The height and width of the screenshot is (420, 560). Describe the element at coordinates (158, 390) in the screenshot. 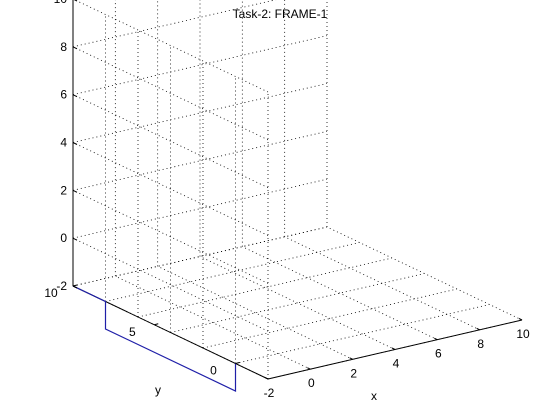

I see `y-axis-label: y` at that location.